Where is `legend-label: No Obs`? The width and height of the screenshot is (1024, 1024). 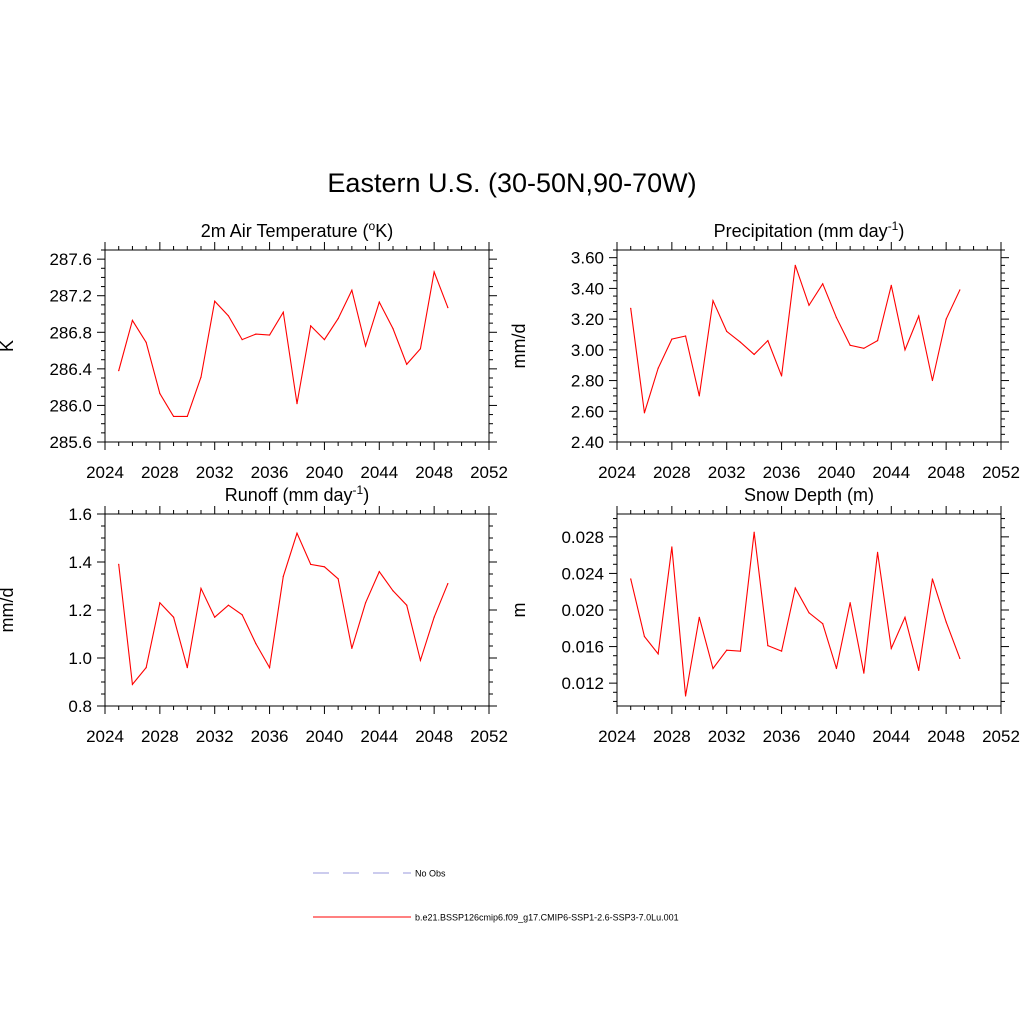
legend-label: No Obs is located at coordinates (430, 874).